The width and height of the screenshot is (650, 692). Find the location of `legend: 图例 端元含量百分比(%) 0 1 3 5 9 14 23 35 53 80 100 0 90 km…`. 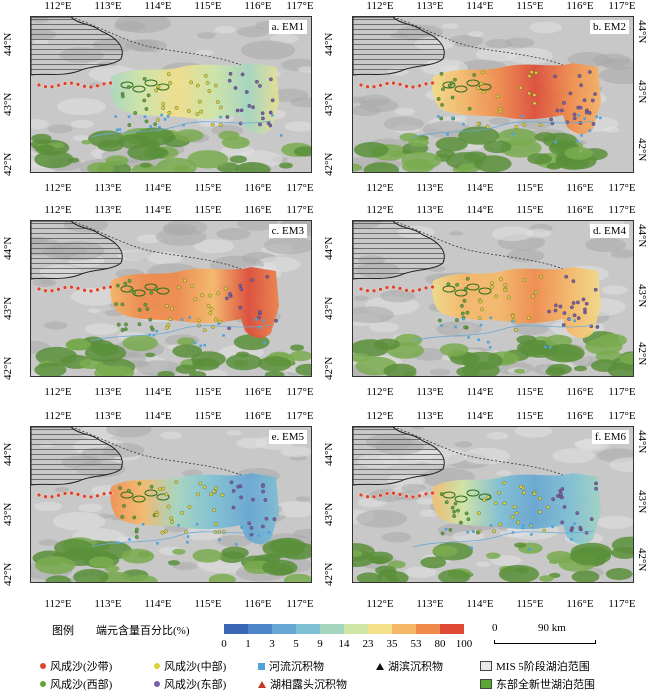

legend: 图例 端元含量百分比(%) 0 1 3 5 9 14 23 35 53 80 100 0 90 km… is located at coordinates (325, 655).